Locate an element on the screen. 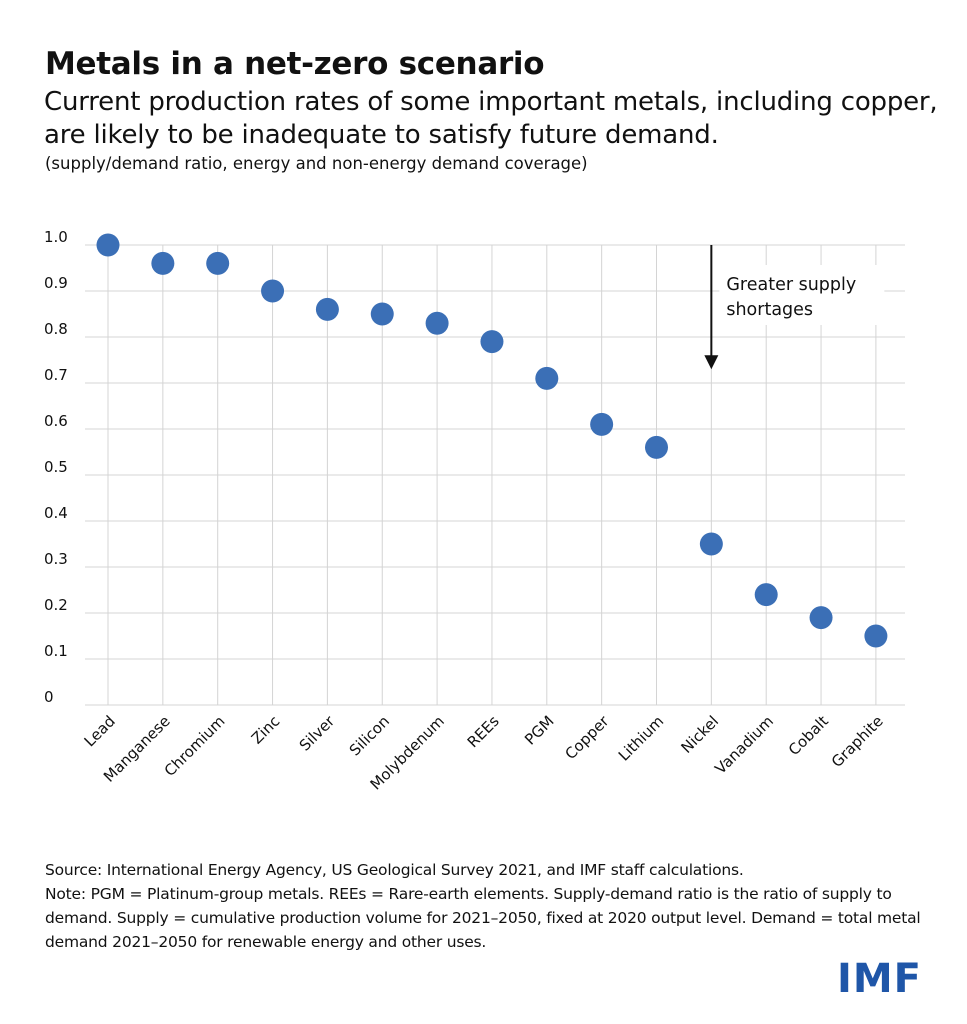 The height and width of the screenshot is (1024, 967). x-tick-label: Lead is located at coordinates (100, 731).